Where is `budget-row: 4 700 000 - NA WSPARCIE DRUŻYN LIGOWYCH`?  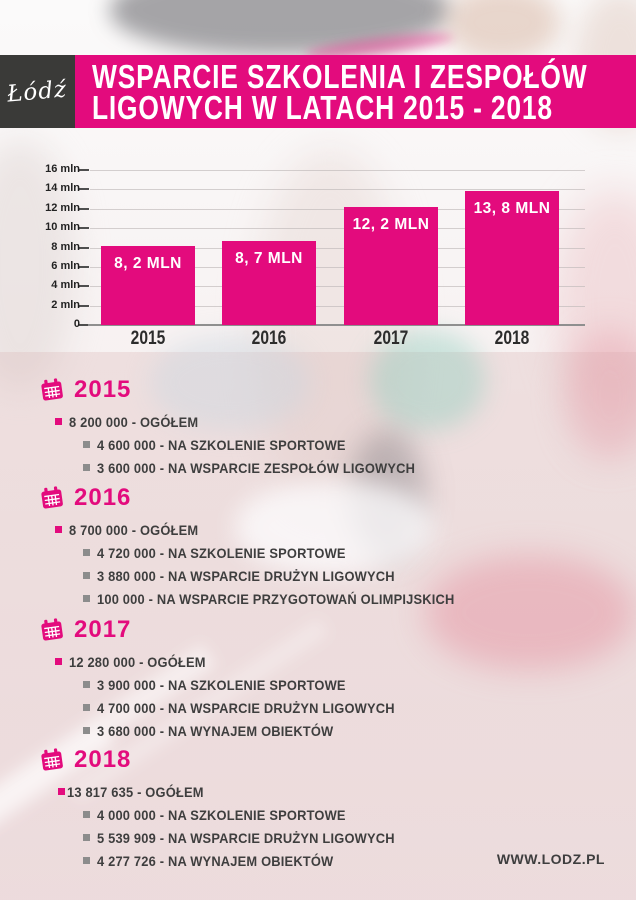
budget-row: 4 700 000 - NA WSPARCIE DRUŻYN LIGOWYCH is located at coordinates (318, 707).